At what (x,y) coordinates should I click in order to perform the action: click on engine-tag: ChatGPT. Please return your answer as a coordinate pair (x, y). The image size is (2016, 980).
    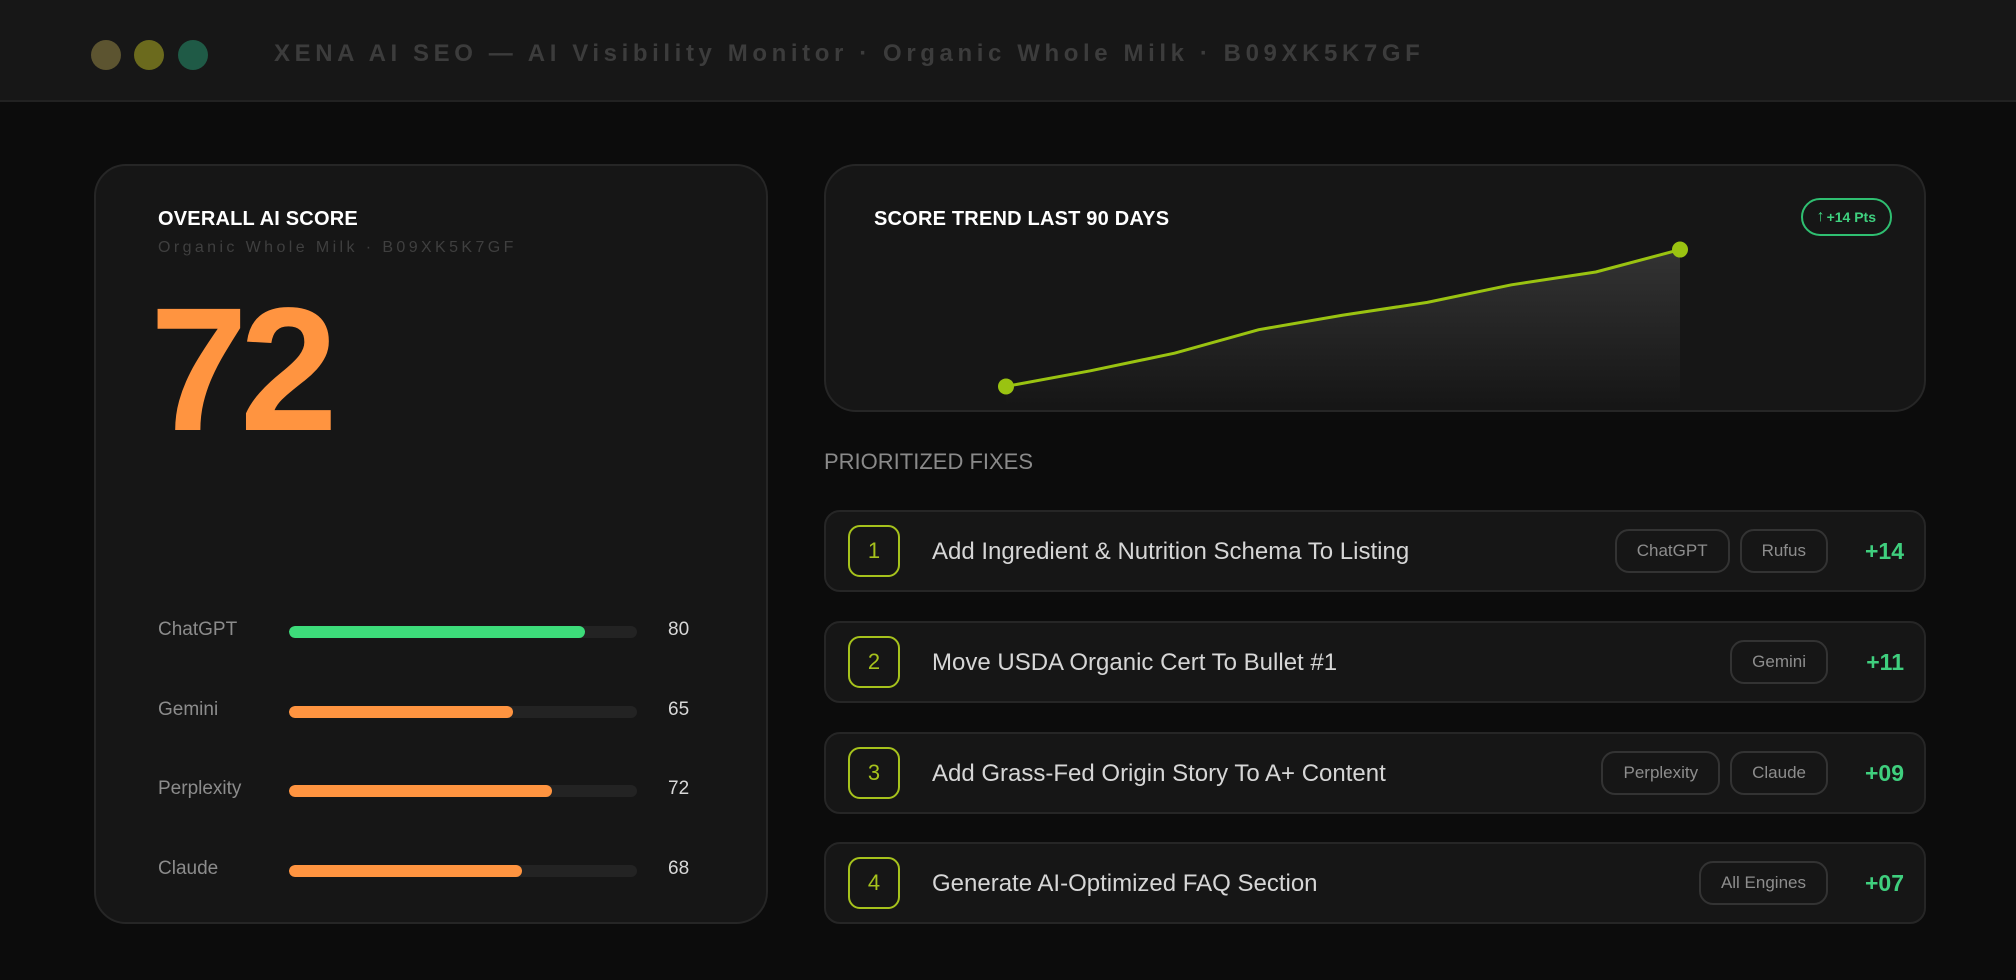
    Looking at the image, I should click on (1672, 551).